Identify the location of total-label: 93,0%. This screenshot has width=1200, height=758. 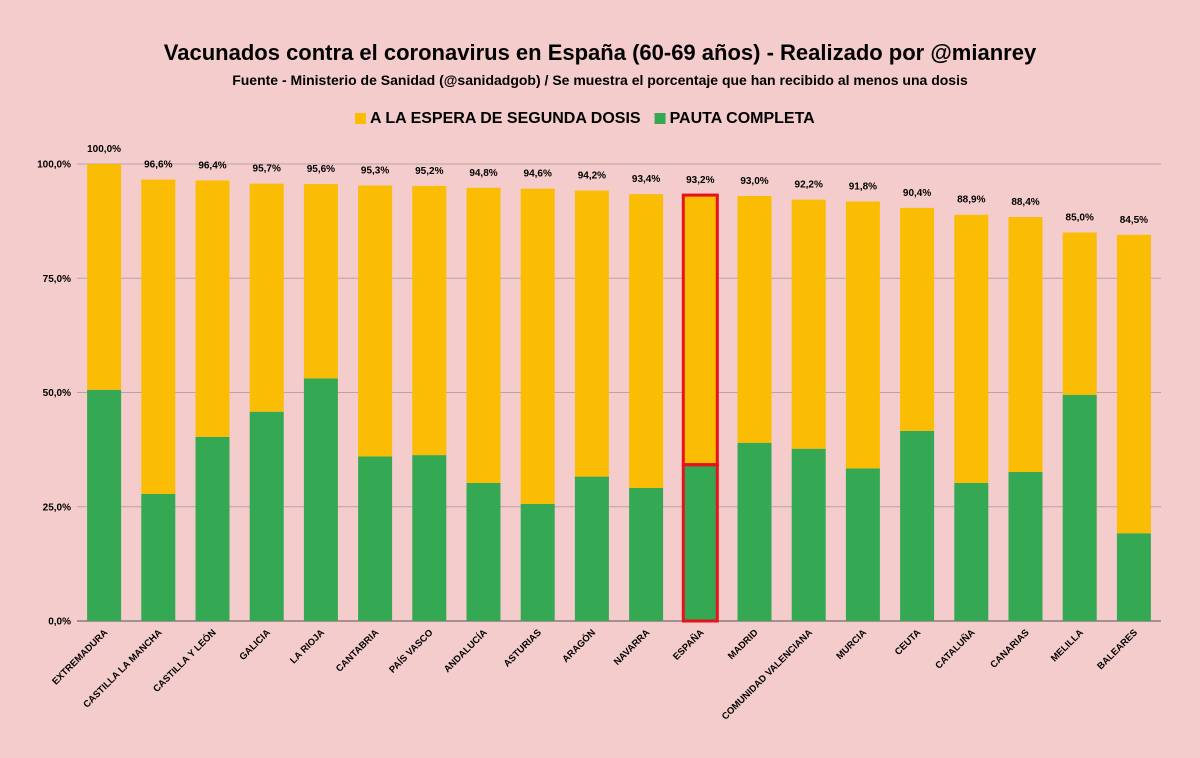
(754, 181).